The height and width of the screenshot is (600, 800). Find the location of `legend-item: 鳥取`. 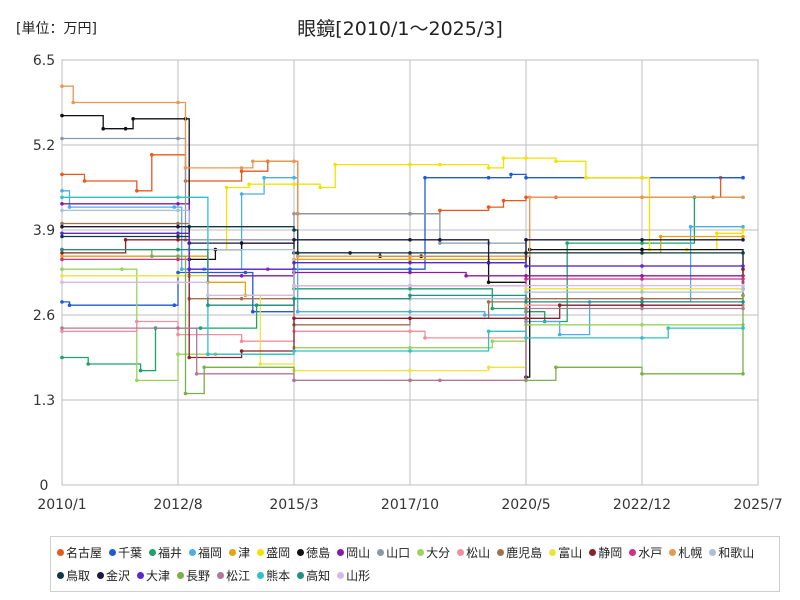

legend-item: 鳥取 is located at coordinates (73, 575).